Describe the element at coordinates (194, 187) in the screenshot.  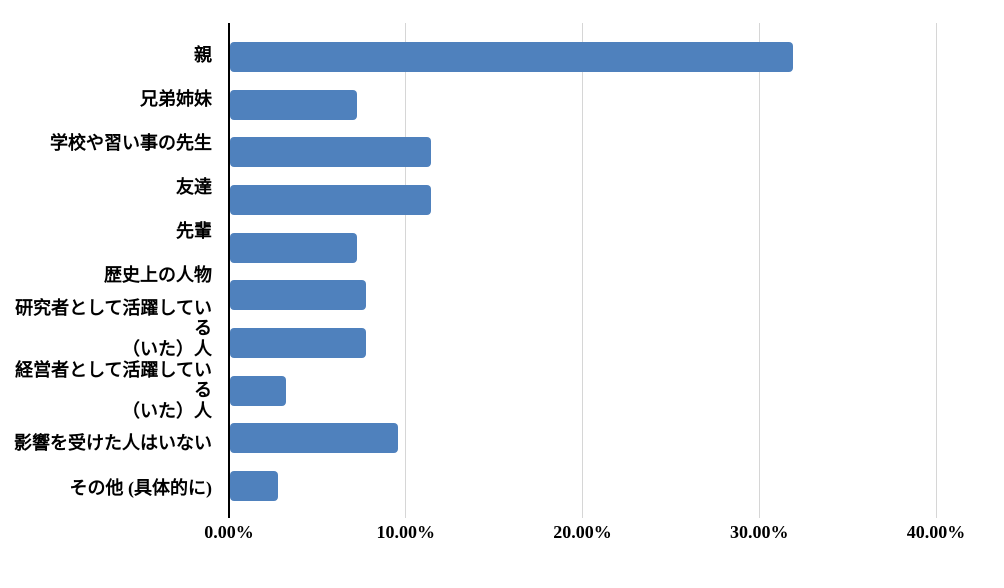
I see `category-label: 友達` at that location.